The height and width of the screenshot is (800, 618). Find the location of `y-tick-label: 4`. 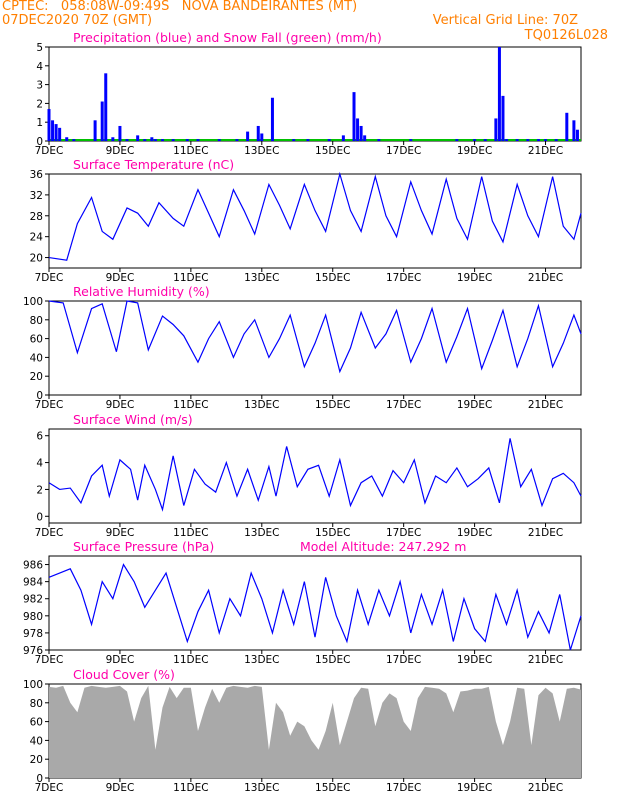

y-tick-label: 4 is located at coordinates (39, 464).